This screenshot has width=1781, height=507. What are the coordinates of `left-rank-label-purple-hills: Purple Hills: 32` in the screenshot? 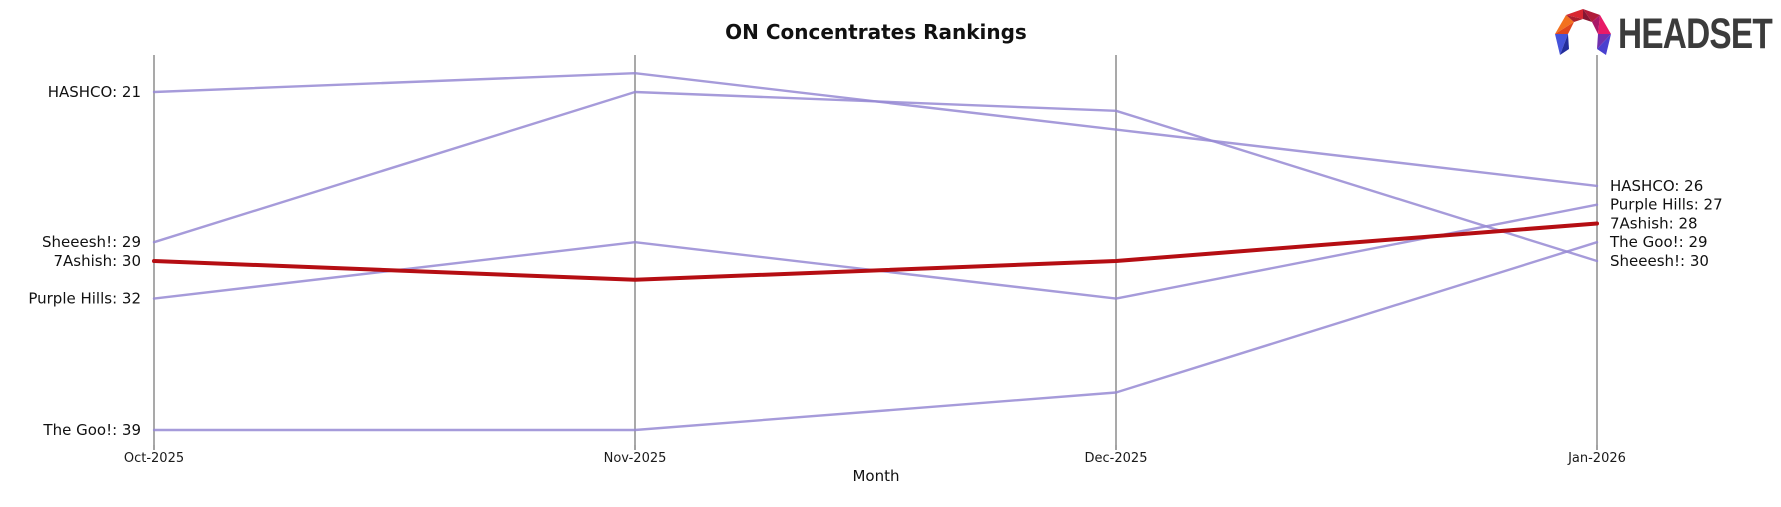 It's located at (84, 299).